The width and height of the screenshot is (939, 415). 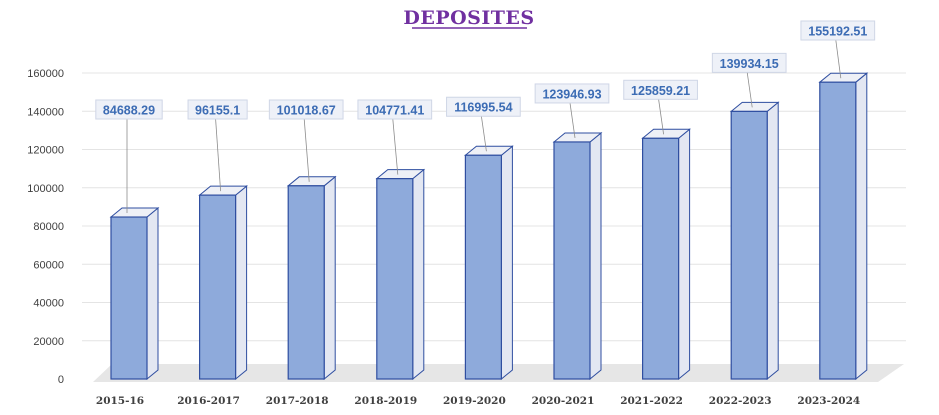 I want to click on data-label: 123946.93, so click(x=572, y=93).